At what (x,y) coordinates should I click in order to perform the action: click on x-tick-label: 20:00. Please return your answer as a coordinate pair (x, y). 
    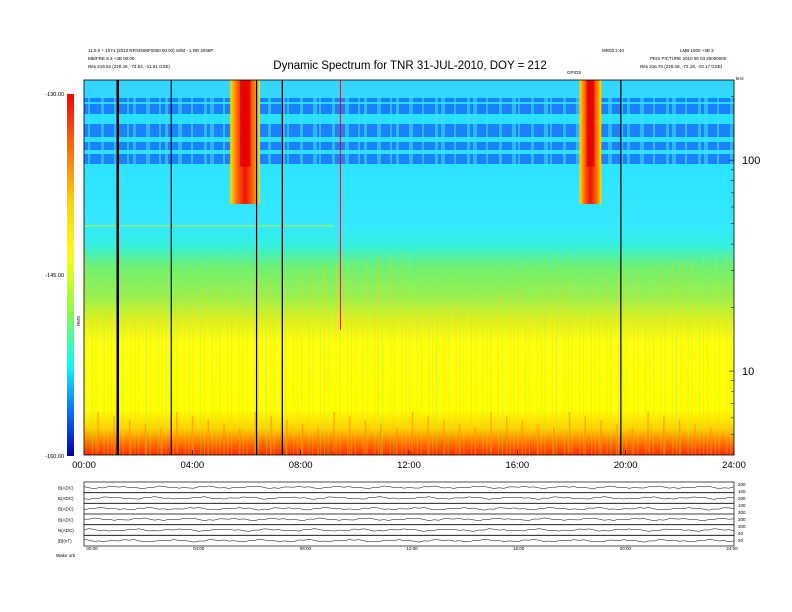
    Looking at the image, I should click on (626, 465).